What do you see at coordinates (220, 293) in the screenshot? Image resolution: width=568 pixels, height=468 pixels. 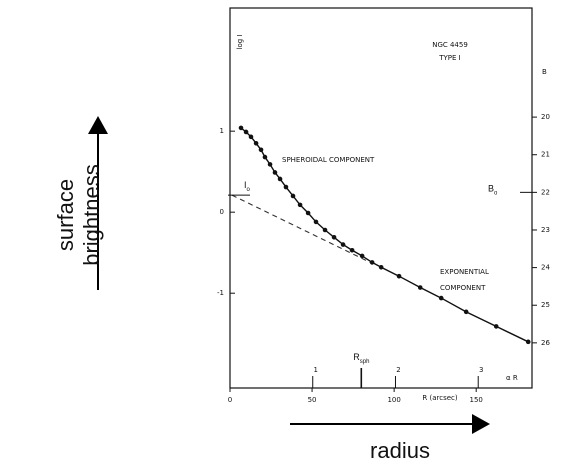 I see `y-tick-label: -1` at bounding box center [220, 293].